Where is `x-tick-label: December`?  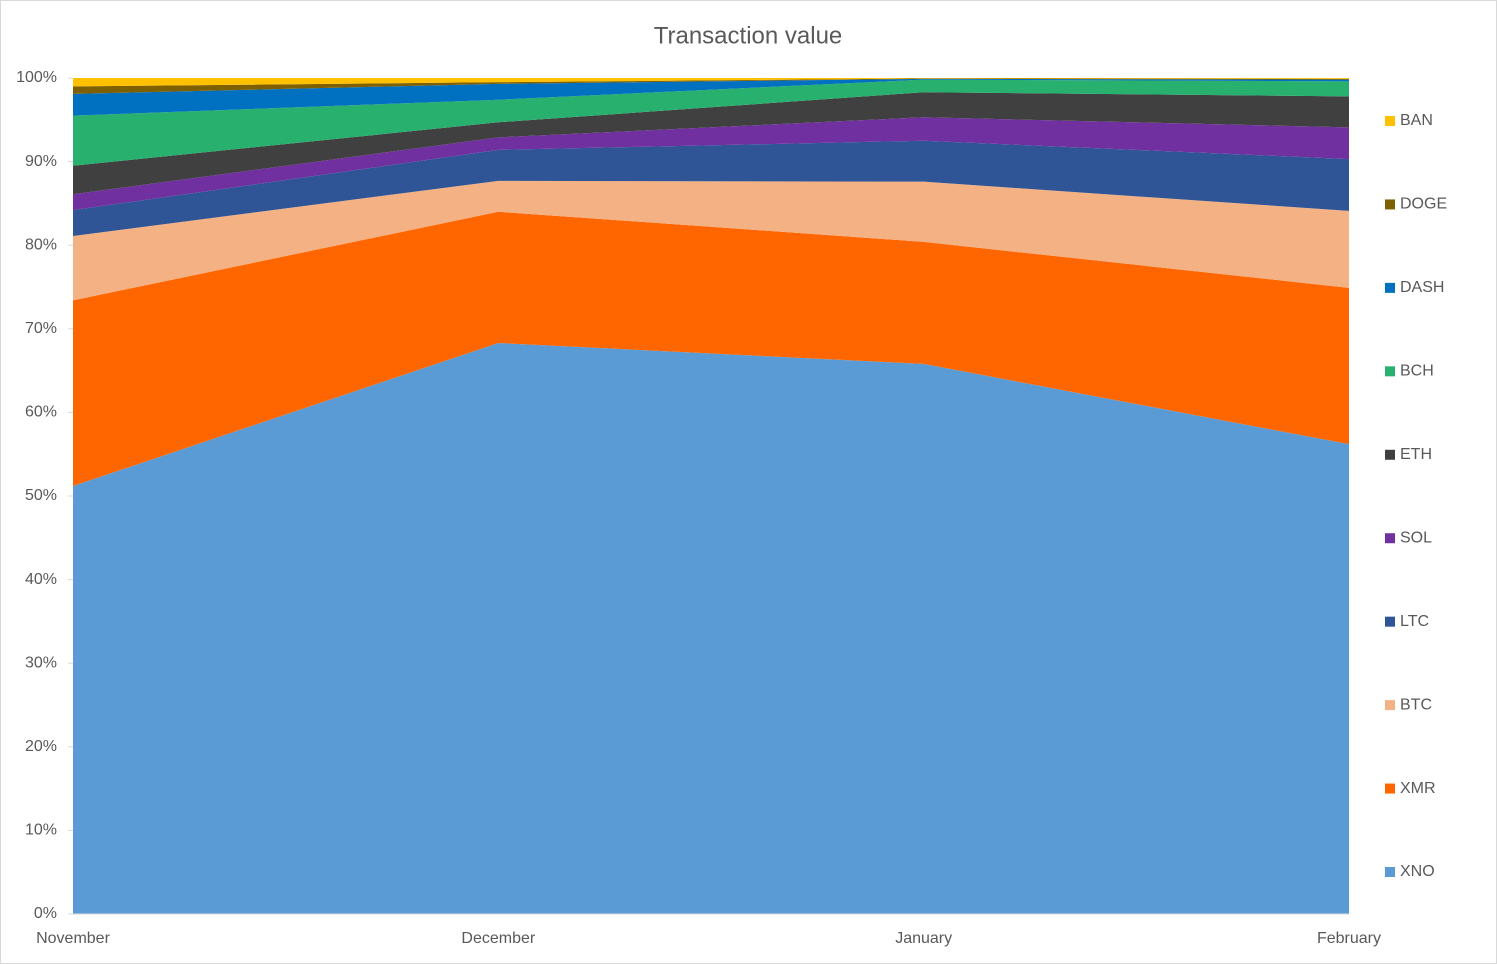 x-tick-label: December is located at coordinates (498, 938).